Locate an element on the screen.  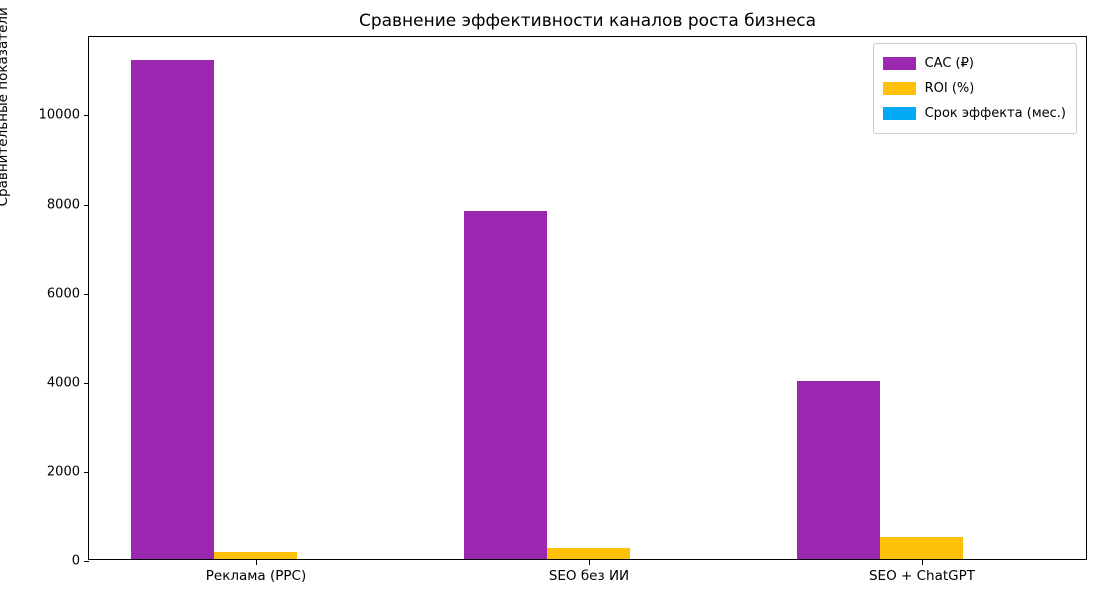
x-tick-label: SEO + ChatGPT is located at coordinates (922, 576).